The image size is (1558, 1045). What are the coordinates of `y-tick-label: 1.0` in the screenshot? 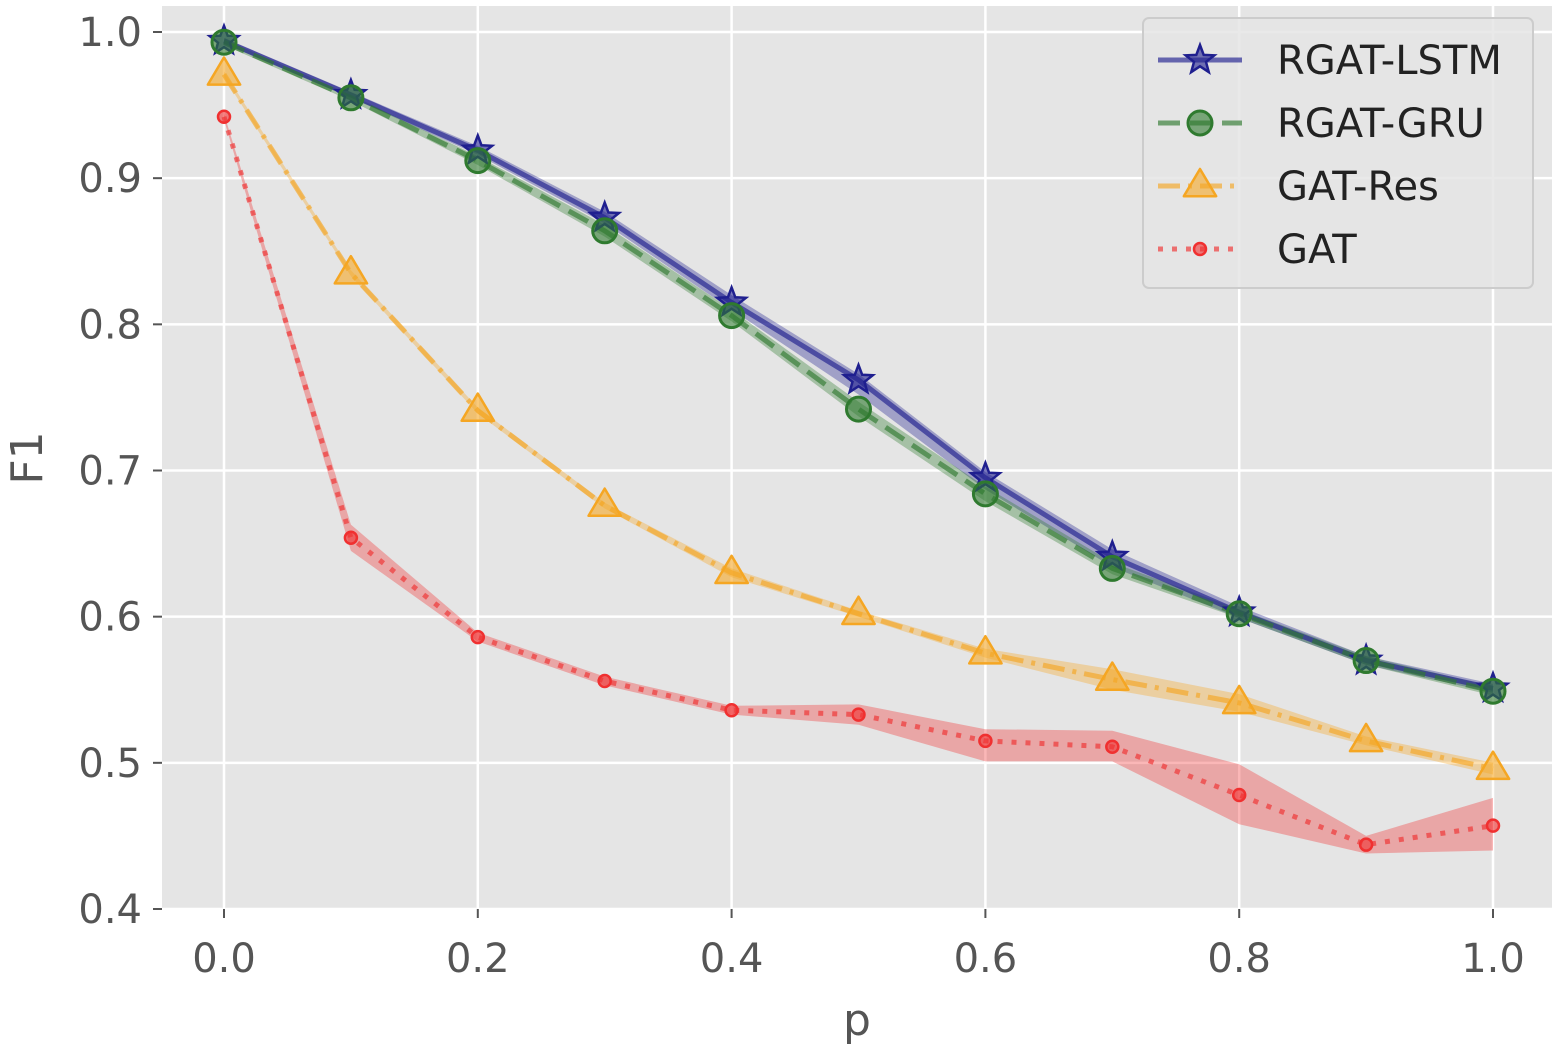 It's located at (110, 33).